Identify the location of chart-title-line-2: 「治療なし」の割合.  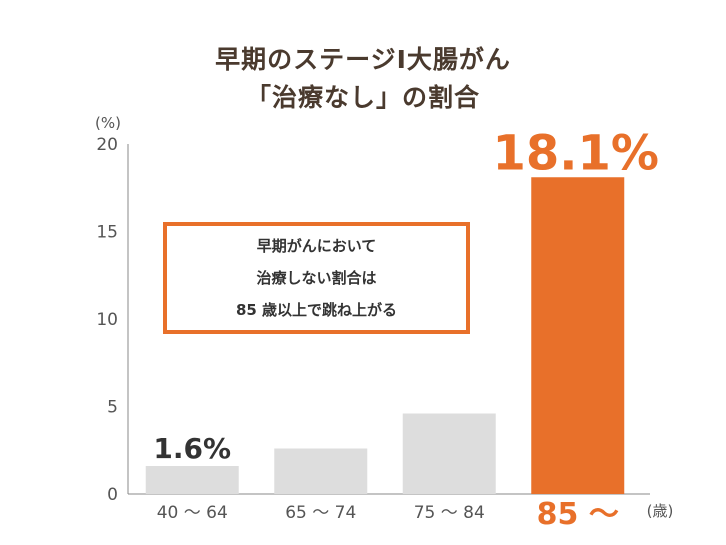
(362, 97).